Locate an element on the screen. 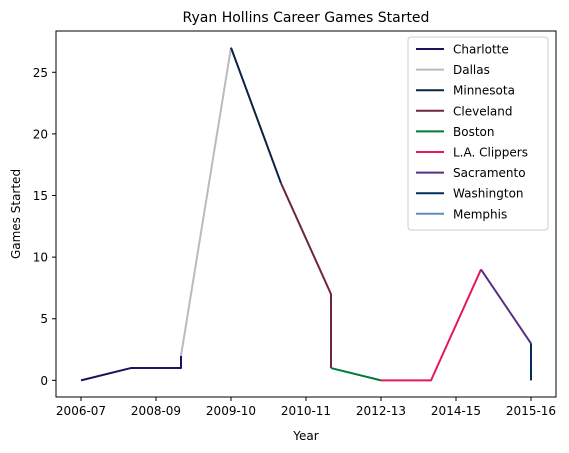  series-line-boston is located at coordinates (356, 374).